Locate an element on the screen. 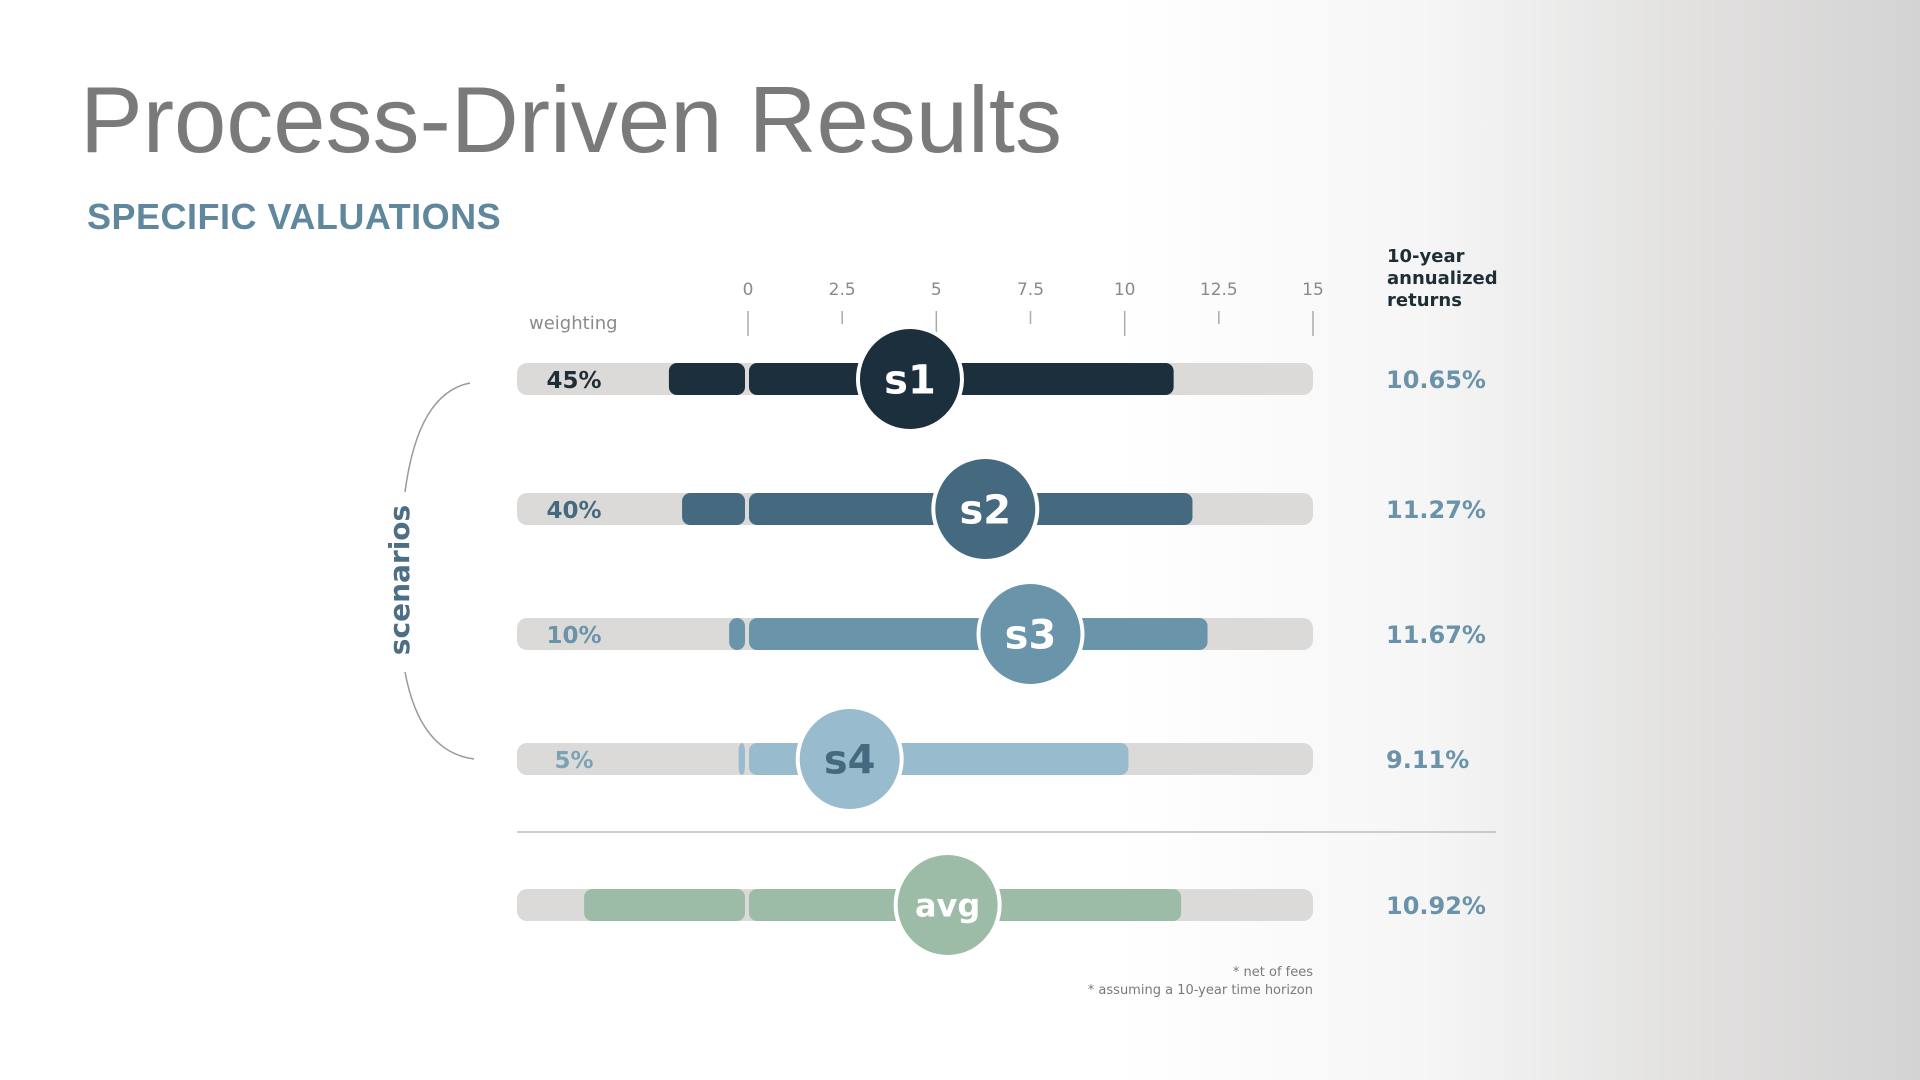 This screenshot has height=1080, width=1920. x-tick-label: 5 is located at coordinates (936, 290).